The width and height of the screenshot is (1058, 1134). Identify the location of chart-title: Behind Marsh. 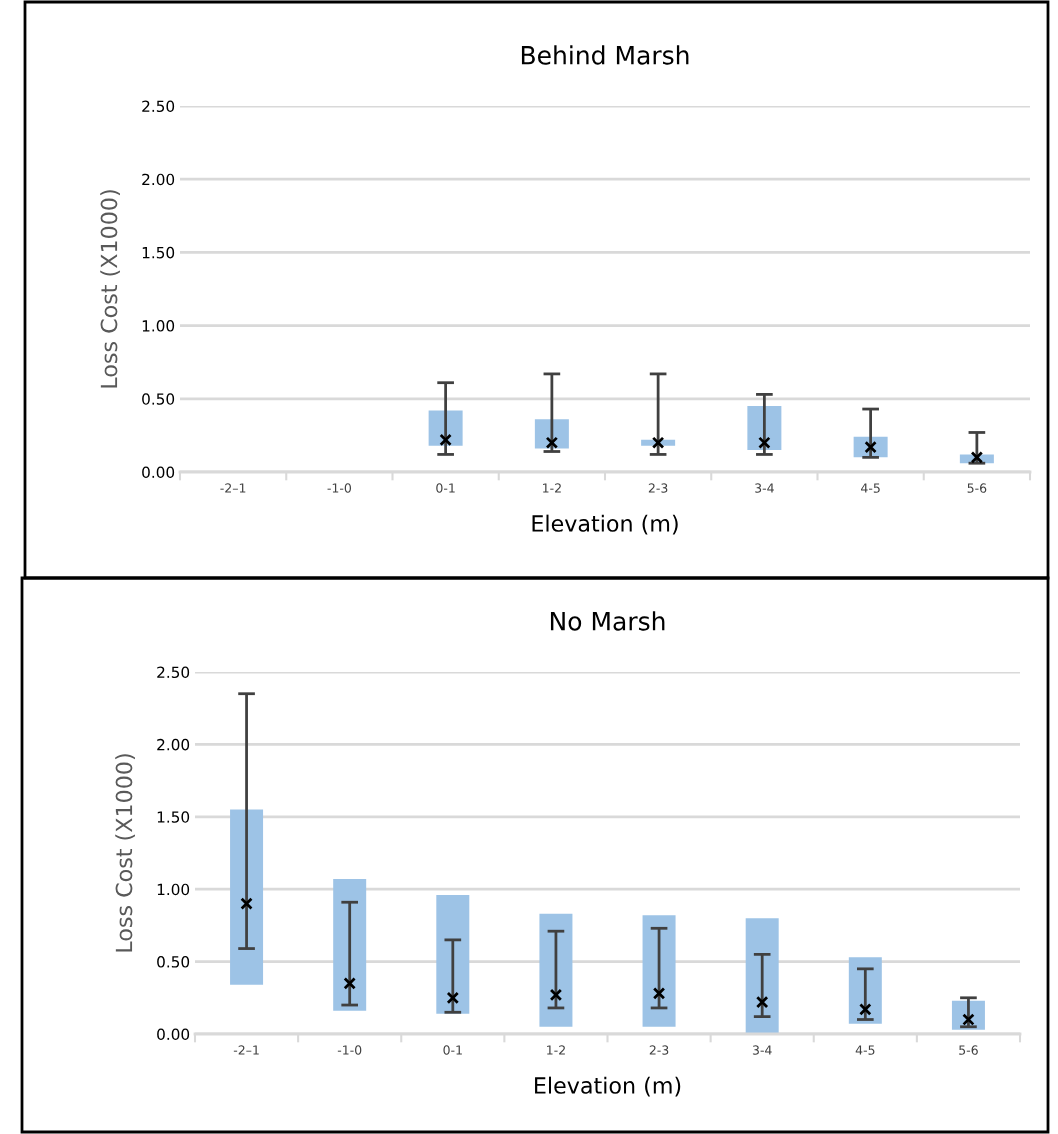
(605, 55).